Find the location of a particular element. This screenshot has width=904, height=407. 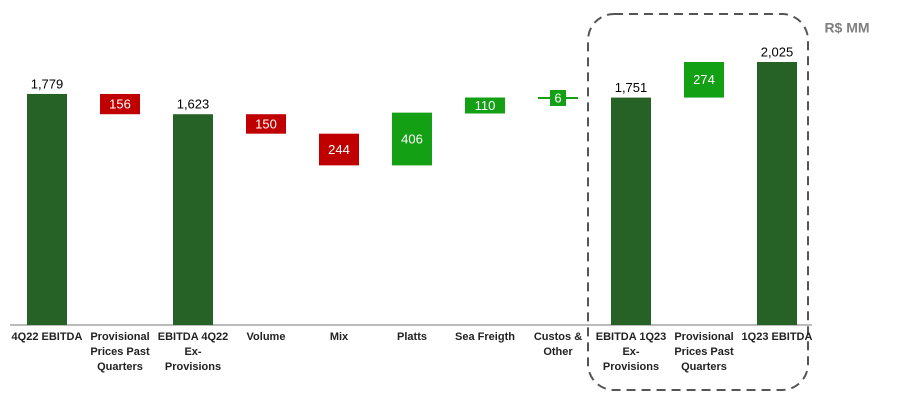

value-label: 6 is located at coordinates (557, 97).